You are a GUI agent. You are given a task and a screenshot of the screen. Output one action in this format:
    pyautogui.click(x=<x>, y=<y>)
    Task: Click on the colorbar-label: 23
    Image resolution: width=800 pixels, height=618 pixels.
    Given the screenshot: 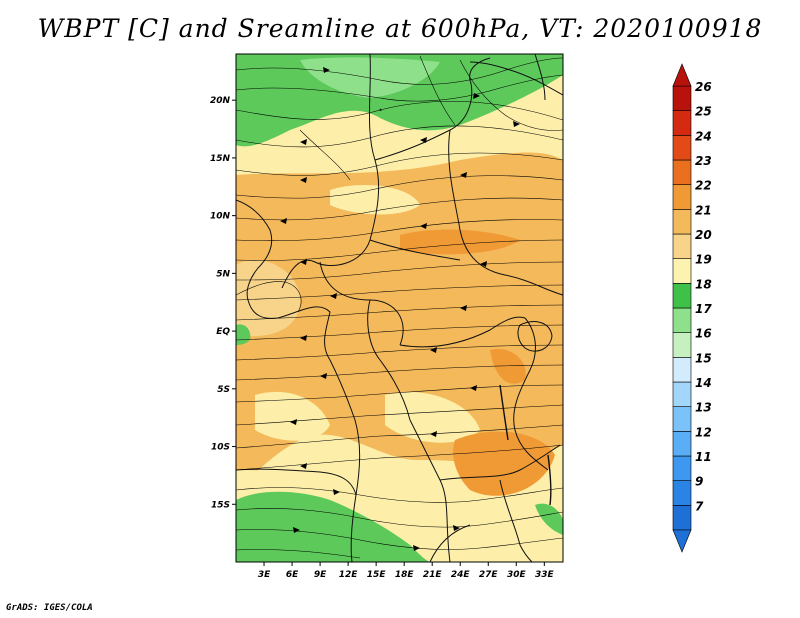 What is the action you would take?
    pyautogui.click(x=703, y=161)
    